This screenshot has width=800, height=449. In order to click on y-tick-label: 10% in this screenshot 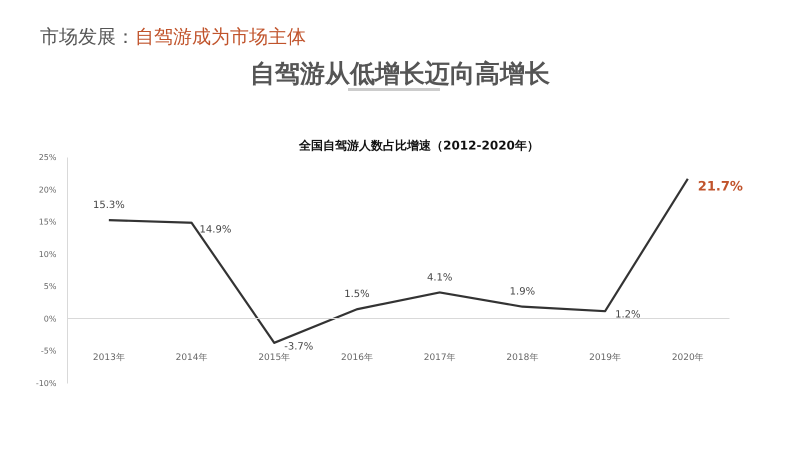, I will do `click(47, 254)`.